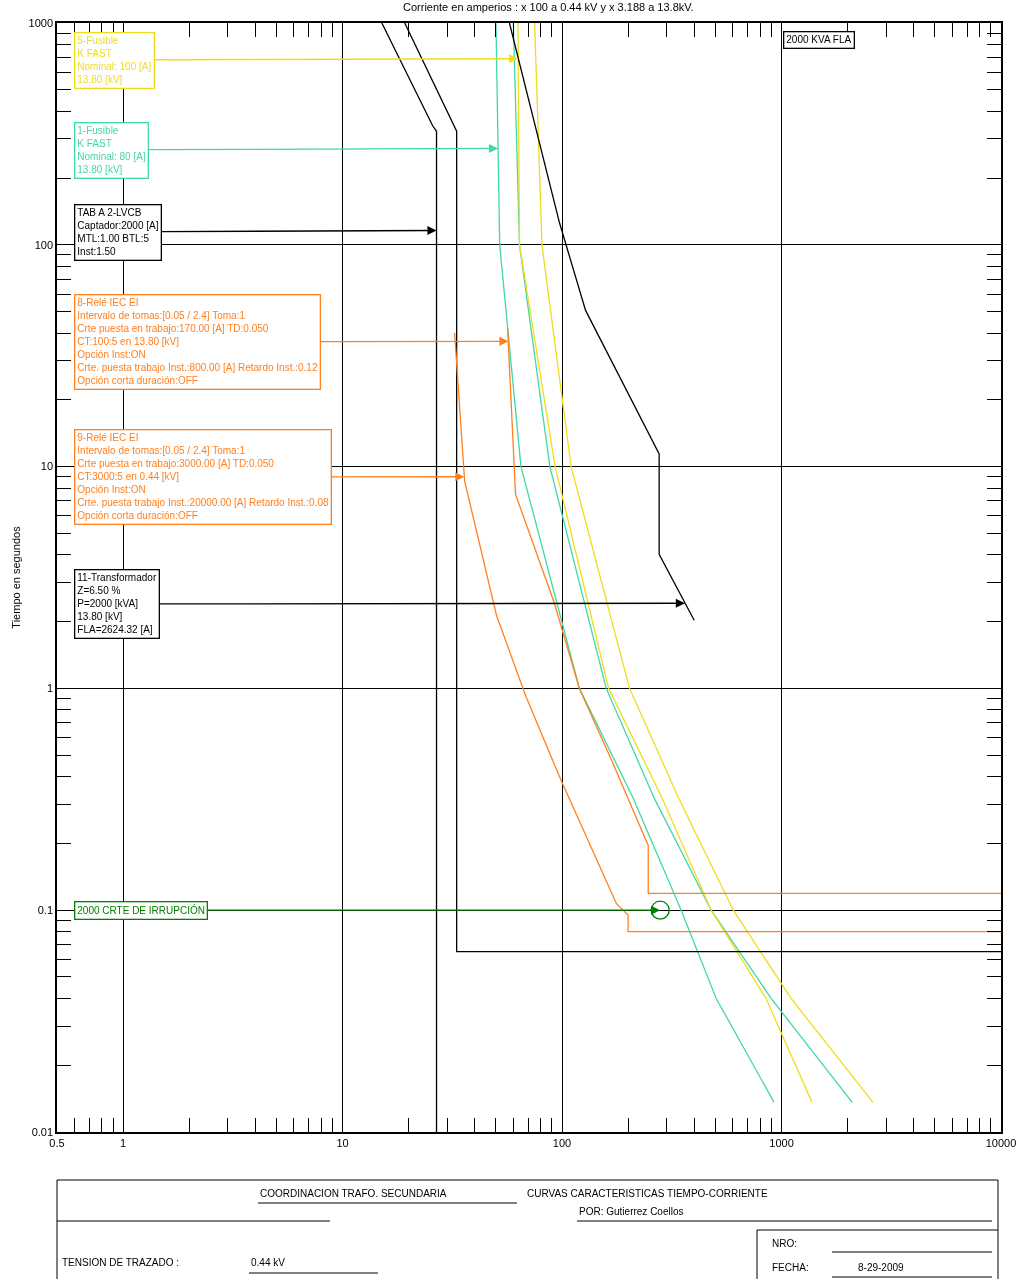  What do you see at coordinates (647, 1193) in the screenshot?
I see `text: CURVAS CARACTERISTICAS TIEMPO-CORRIENTE` at bounding box center [647, 1193].